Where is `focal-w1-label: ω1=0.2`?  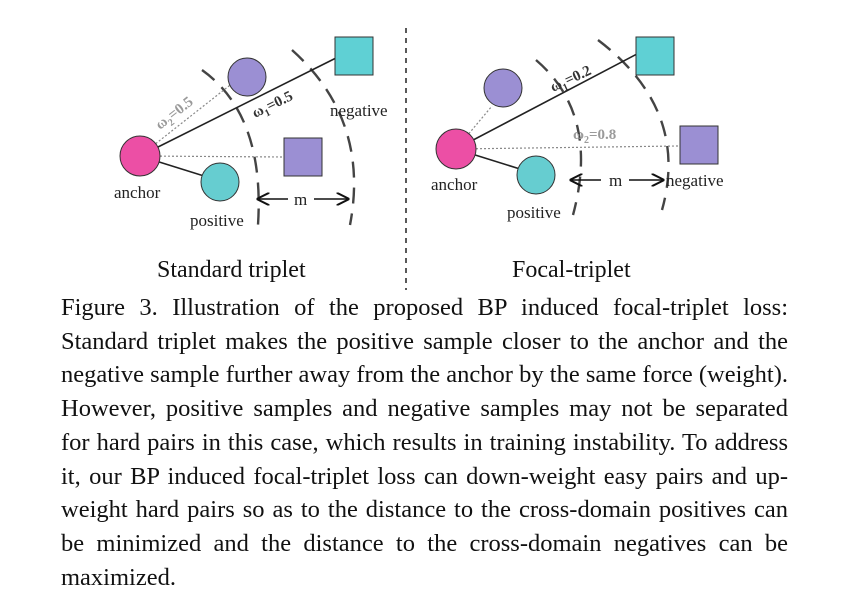
focal-w1-label: ω1=0.2 is located at coordinates (571, 81).